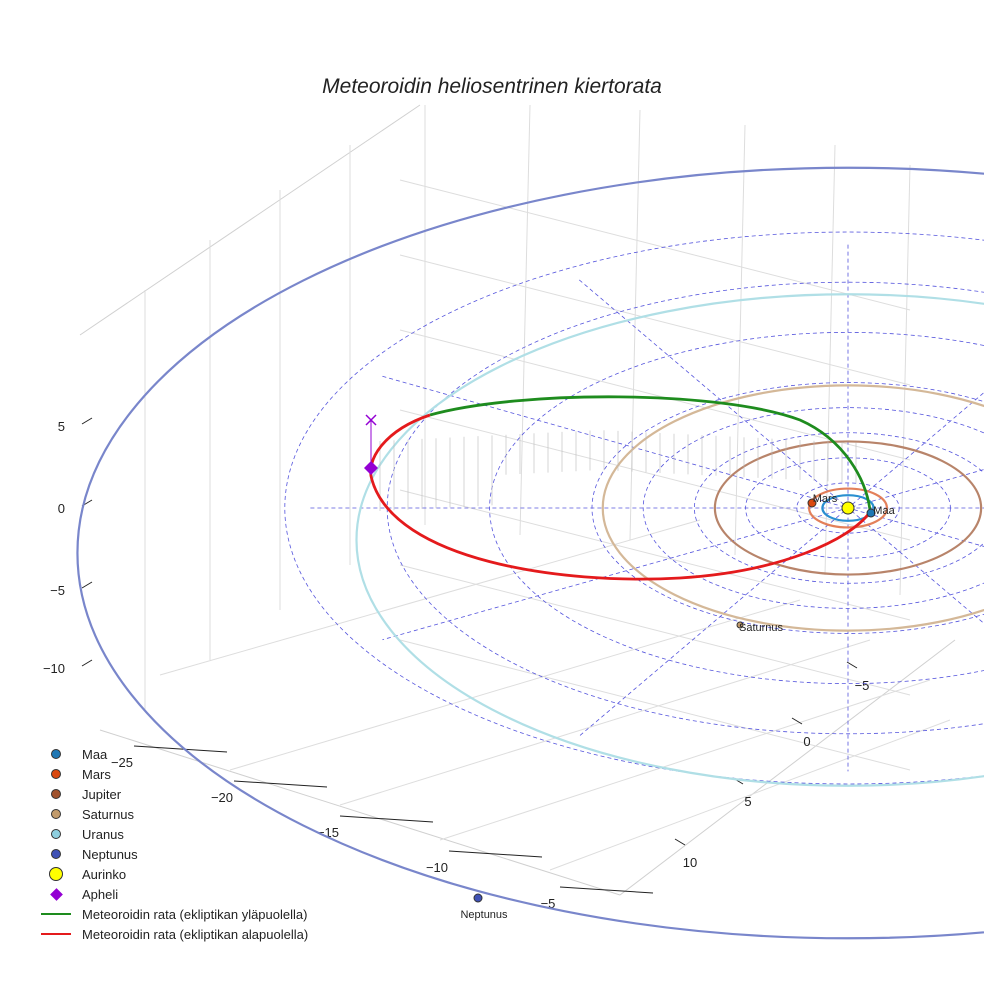 The width and height of the screenshot is (984, 984). What do you see at coordinates (57, 590) in the screenshot?
I see `z-tick-label: −5` at bounding box center [57, 590].